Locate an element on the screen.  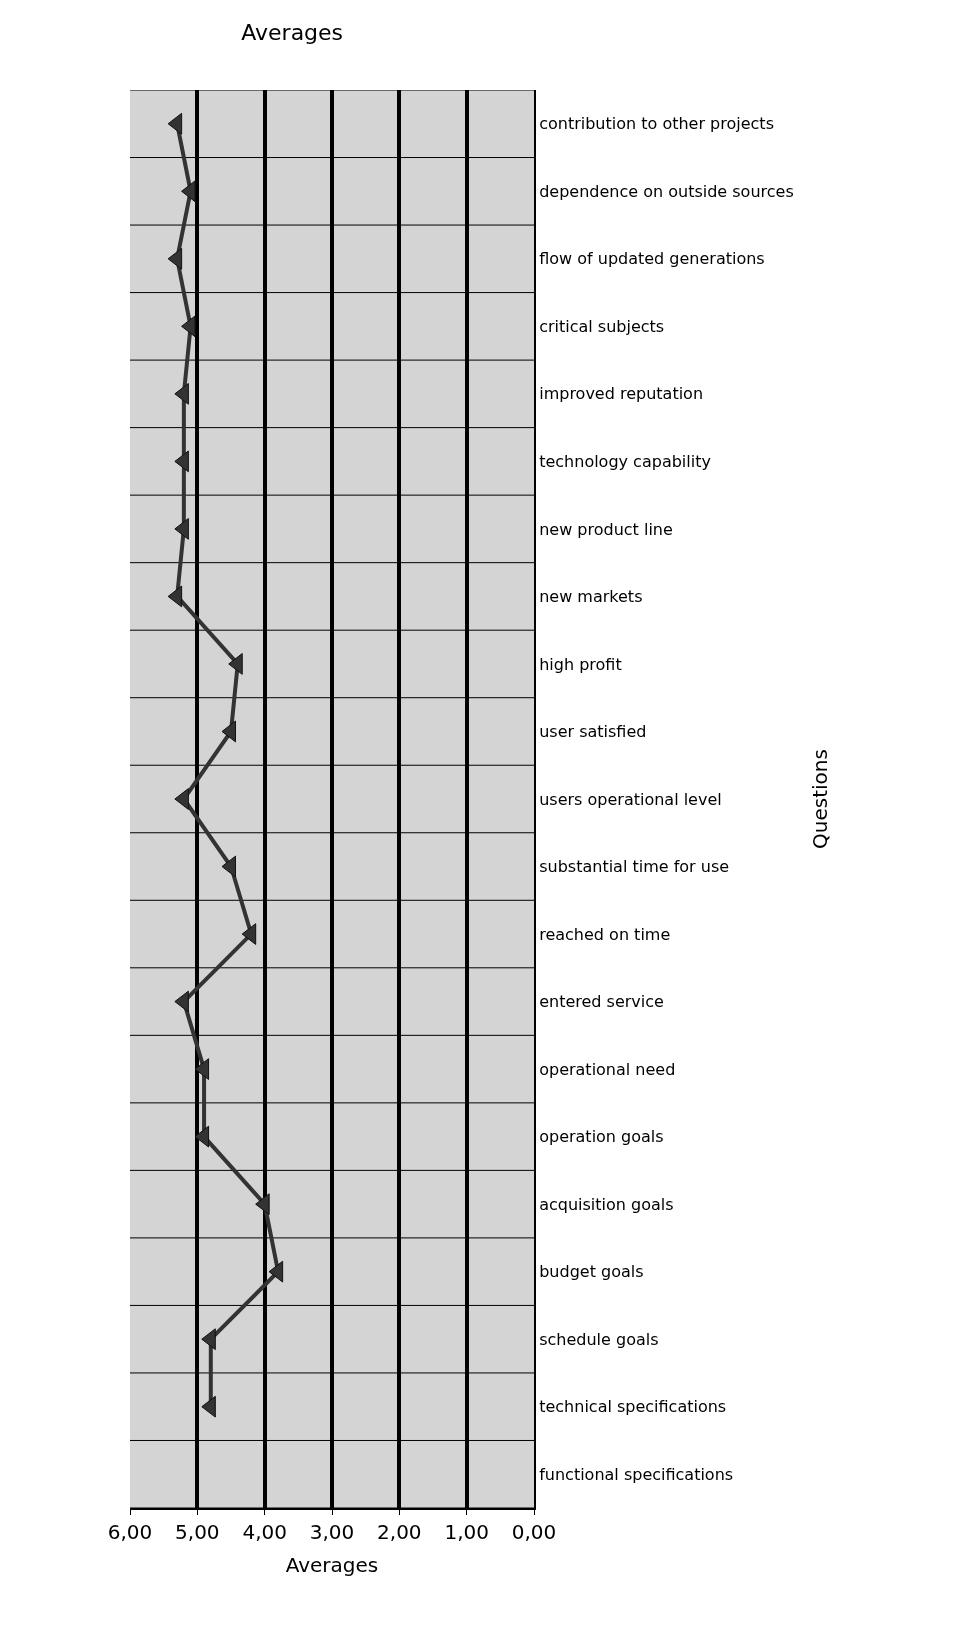
y-tick-label: substantial time for use is located at coordinates (634, 867).